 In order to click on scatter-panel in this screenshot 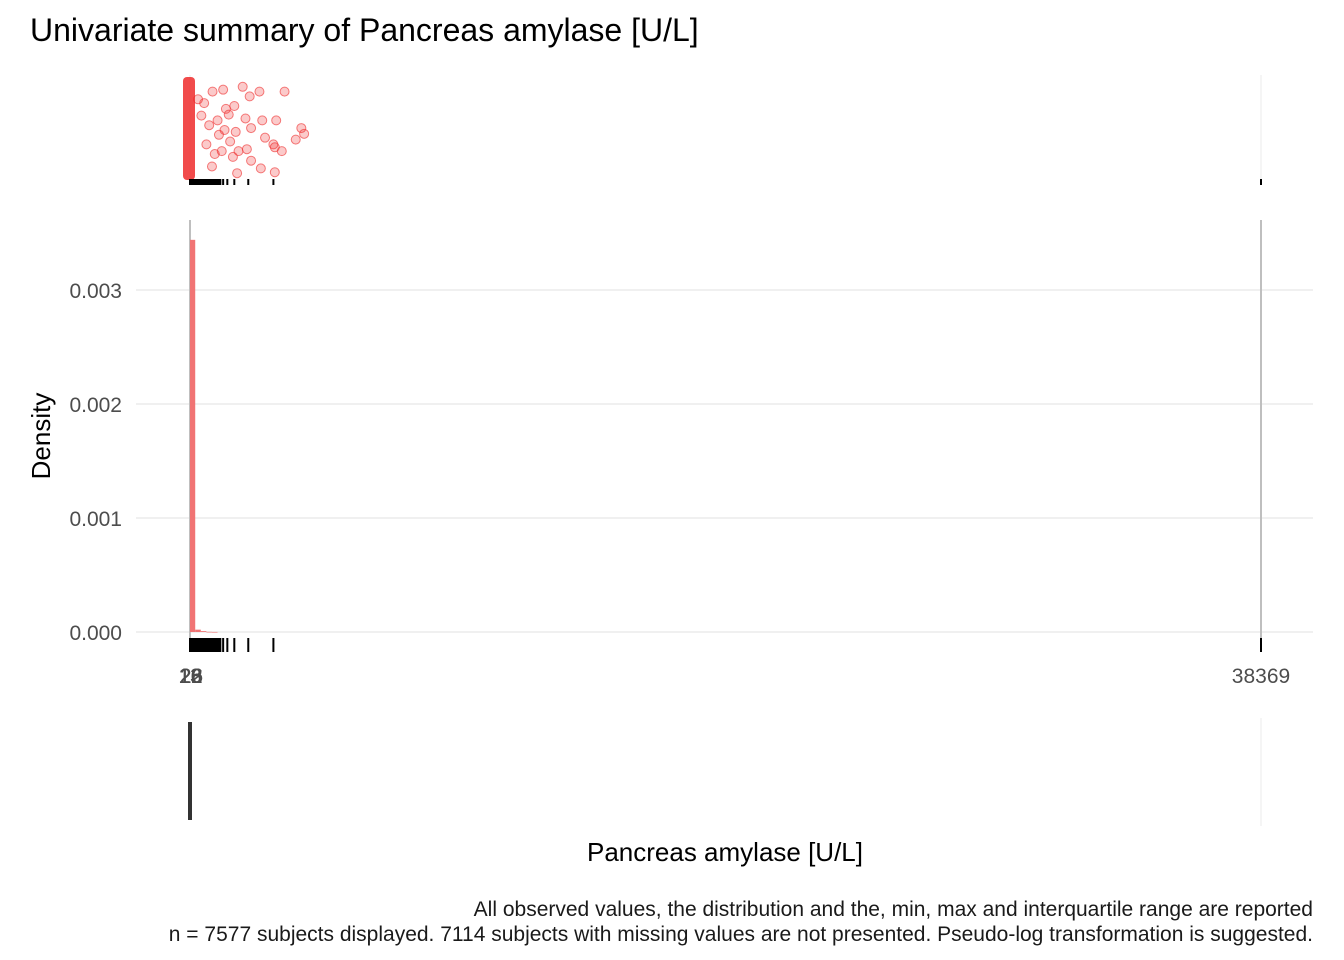, I will do `click(722, 130)`.